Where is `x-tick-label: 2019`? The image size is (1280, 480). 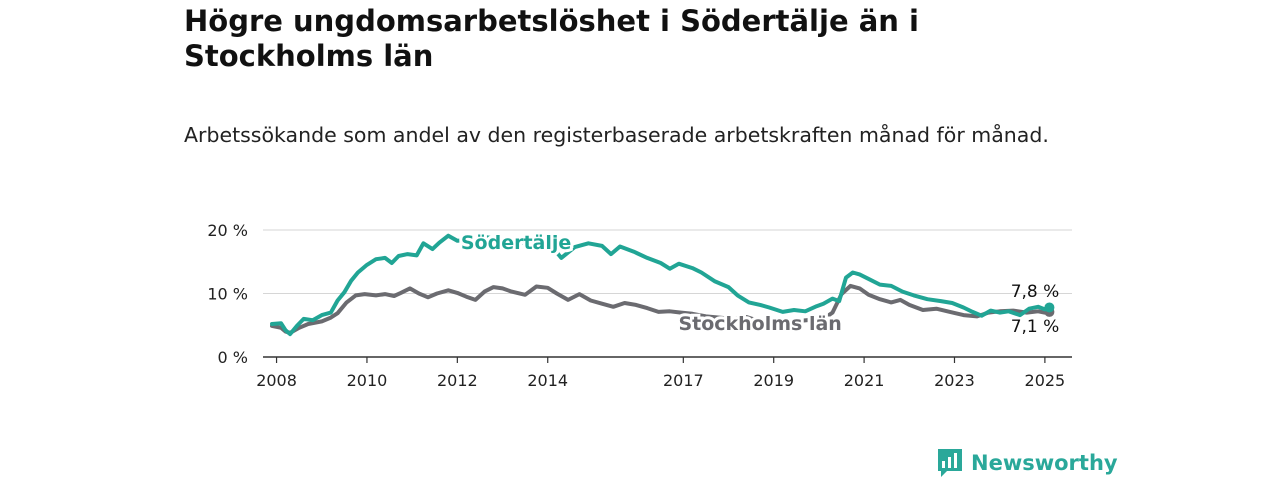
x-tick-label: 2019 is located at coordinates (773, 380).